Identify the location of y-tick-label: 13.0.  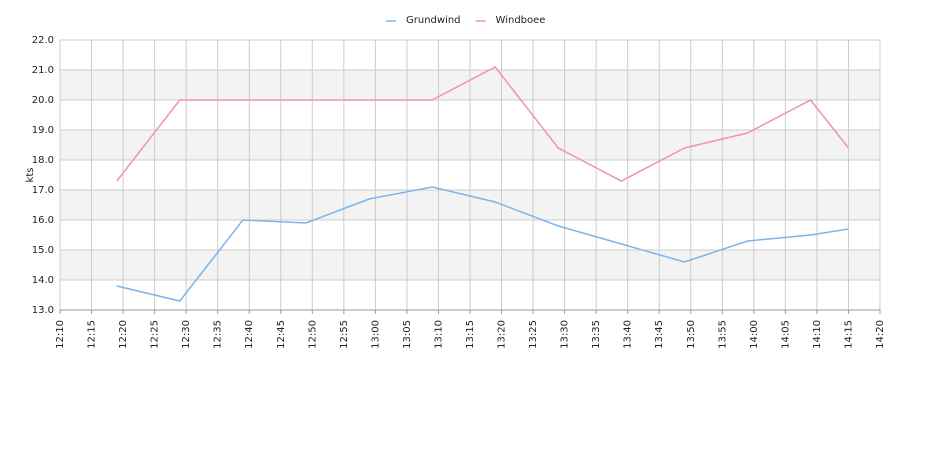
(43, 310).